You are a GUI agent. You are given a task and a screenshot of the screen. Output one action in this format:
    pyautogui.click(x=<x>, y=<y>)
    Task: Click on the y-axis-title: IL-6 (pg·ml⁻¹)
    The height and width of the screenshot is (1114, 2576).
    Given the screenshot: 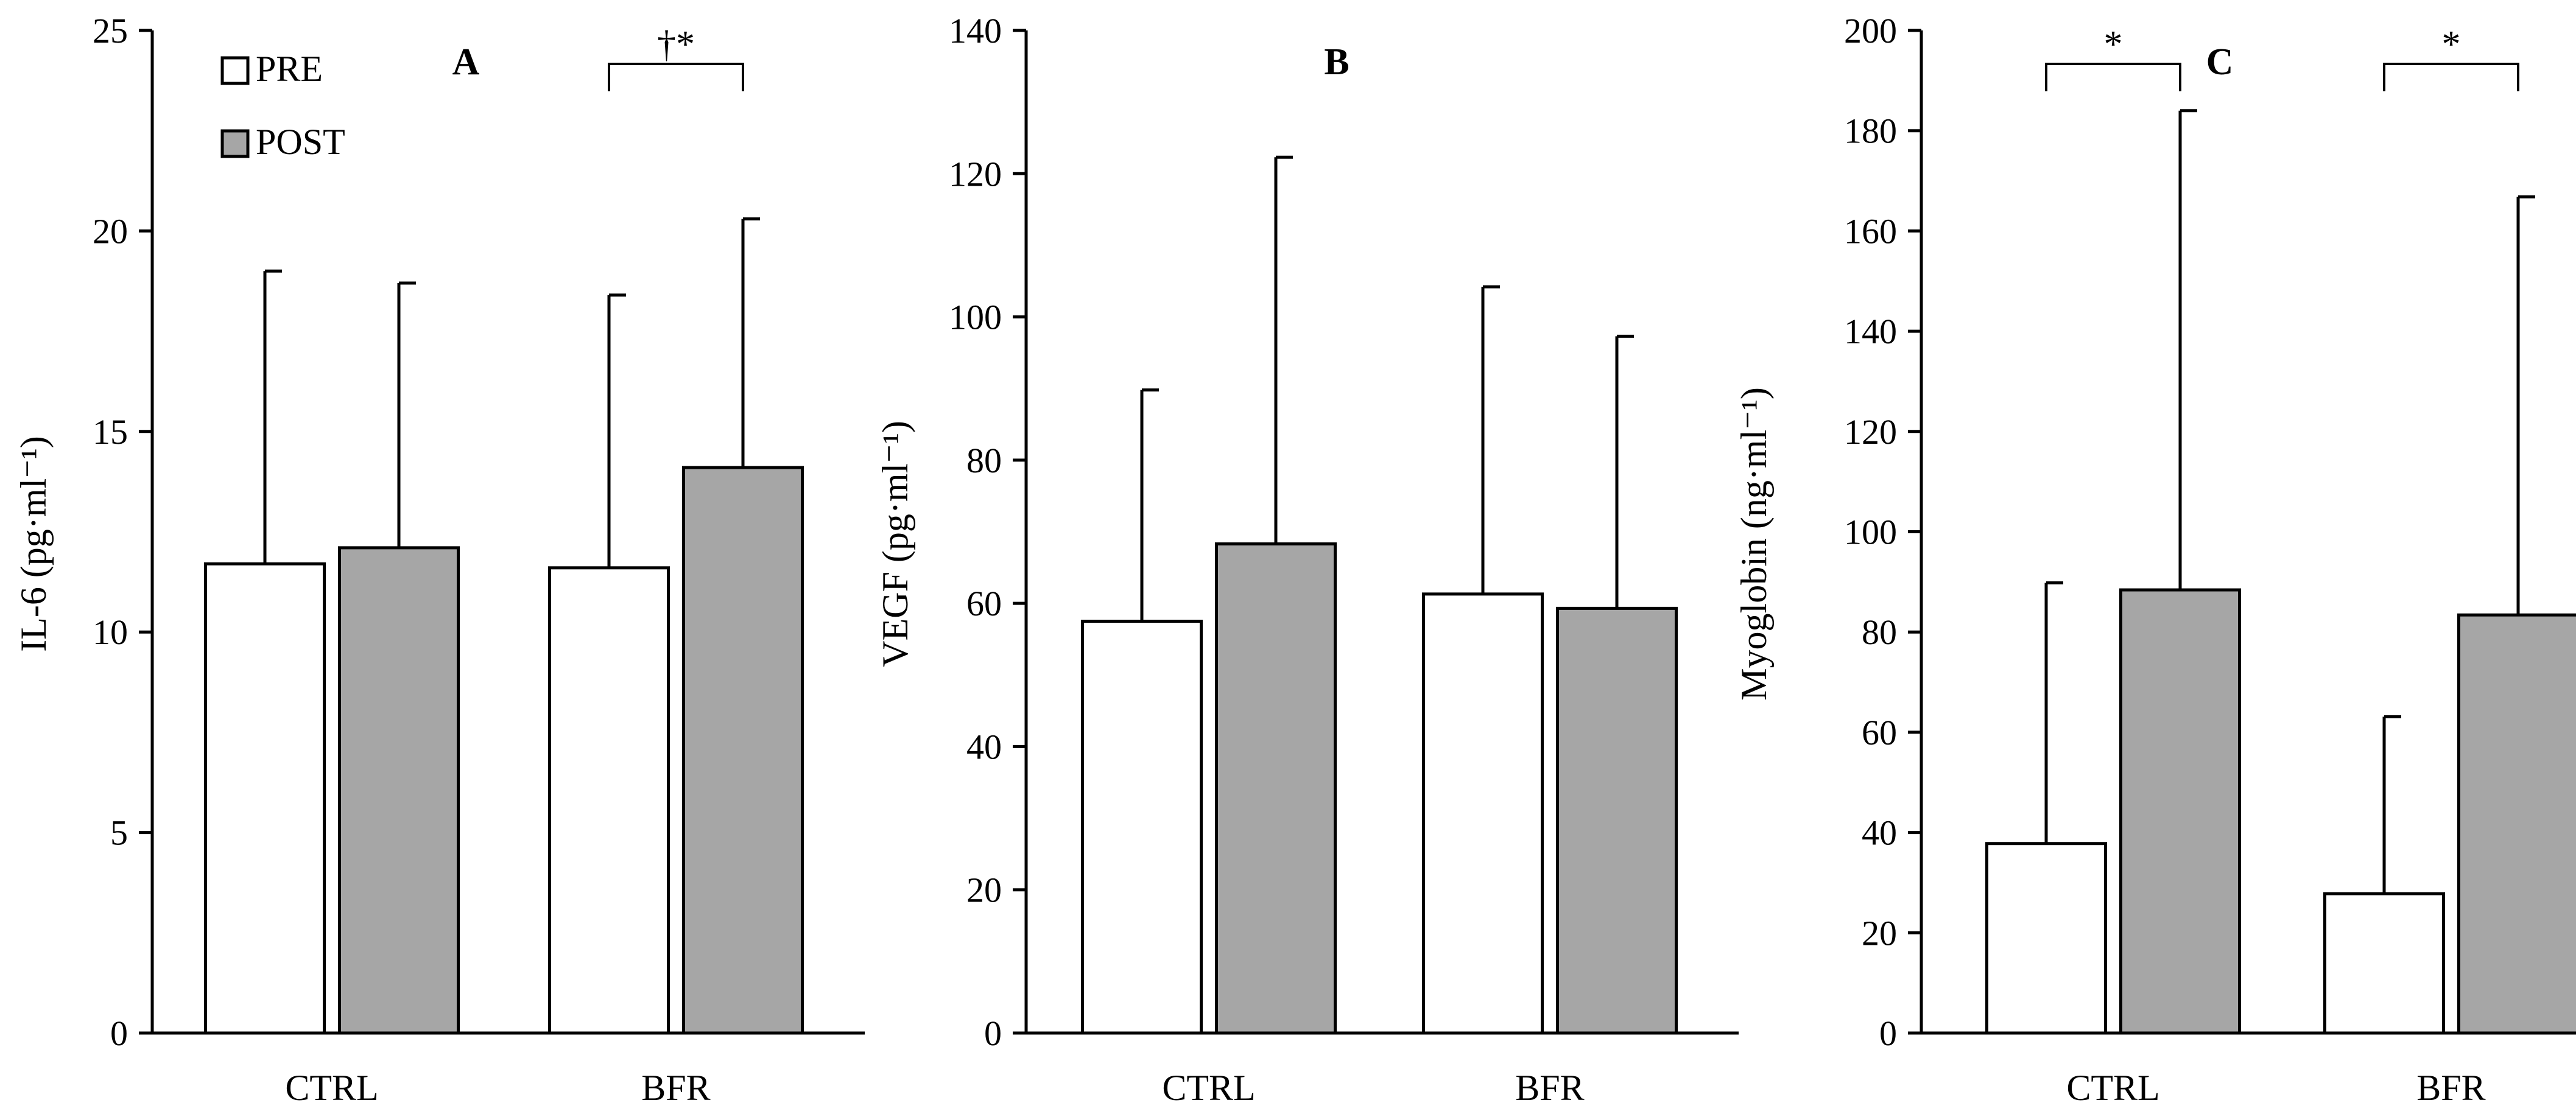 What is the action you would take?
    pyautogui.click(x=33, y=544)
    